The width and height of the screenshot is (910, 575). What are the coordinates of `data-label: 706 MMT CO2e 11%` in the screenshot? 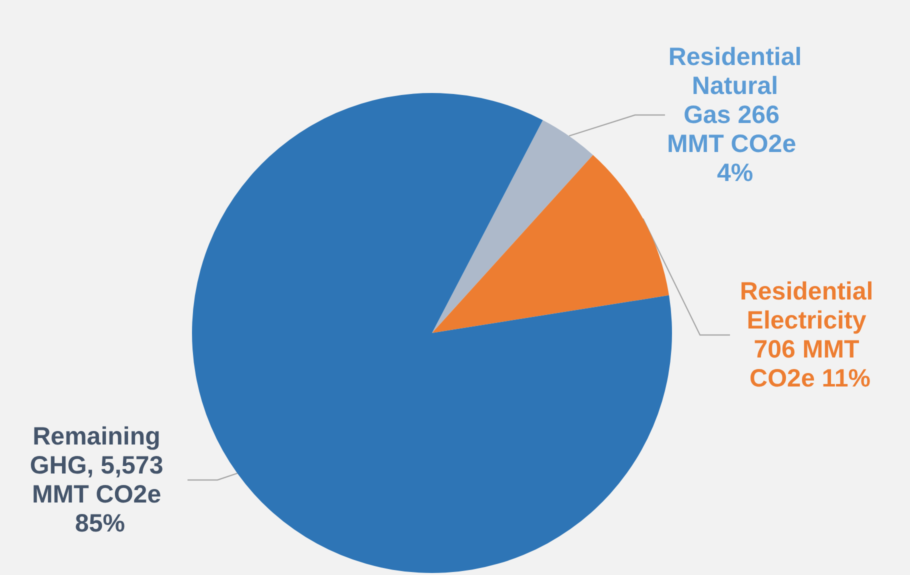 It's located at (810, 364).